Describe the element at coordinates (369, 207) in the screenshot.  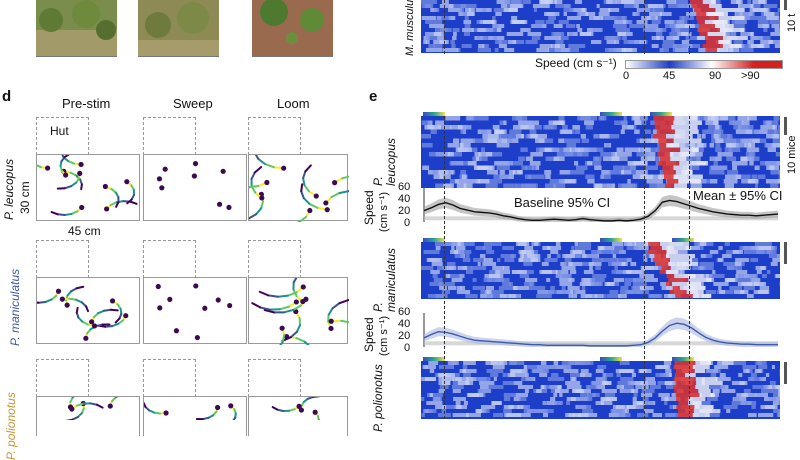
I see `speed-axis-label: Speed` at that location.